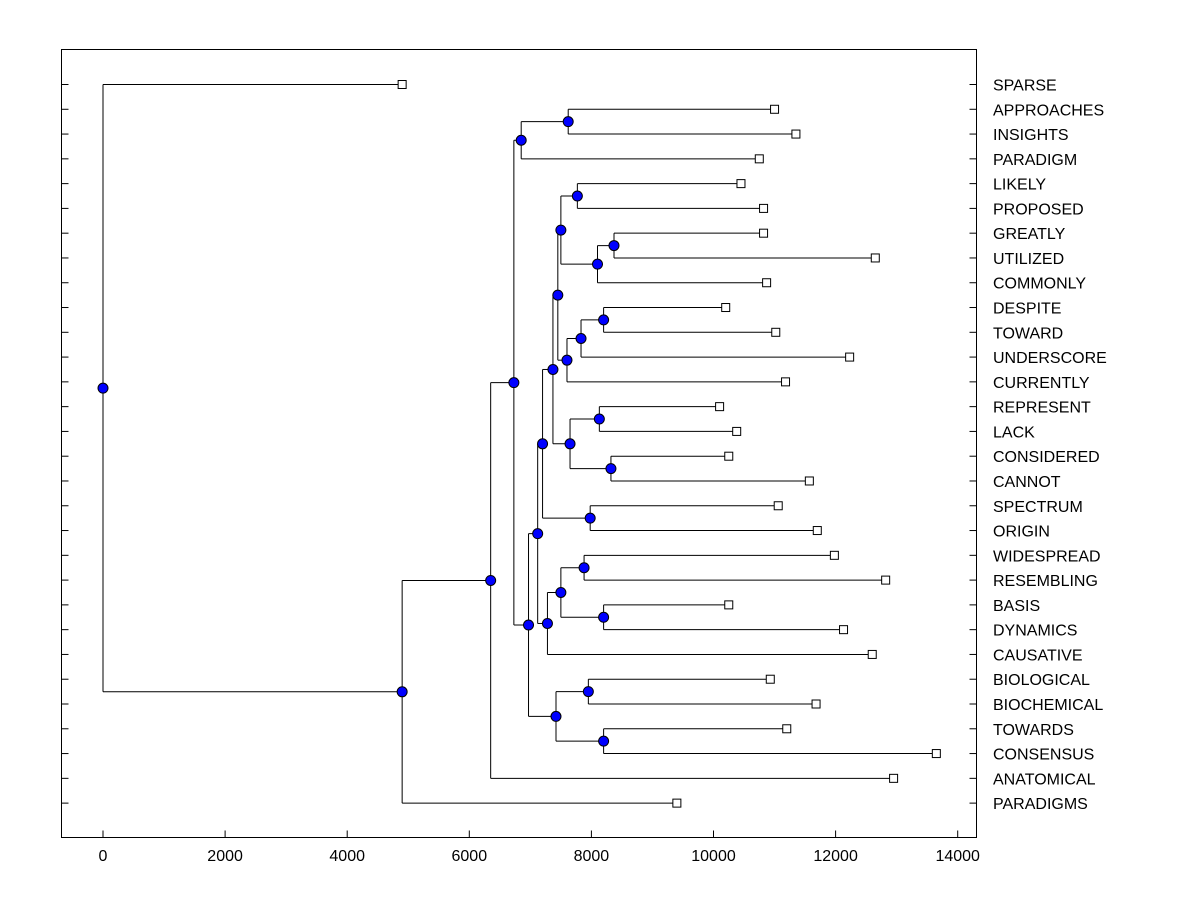  I want to click on merge-node-n17, so click(584, 568).